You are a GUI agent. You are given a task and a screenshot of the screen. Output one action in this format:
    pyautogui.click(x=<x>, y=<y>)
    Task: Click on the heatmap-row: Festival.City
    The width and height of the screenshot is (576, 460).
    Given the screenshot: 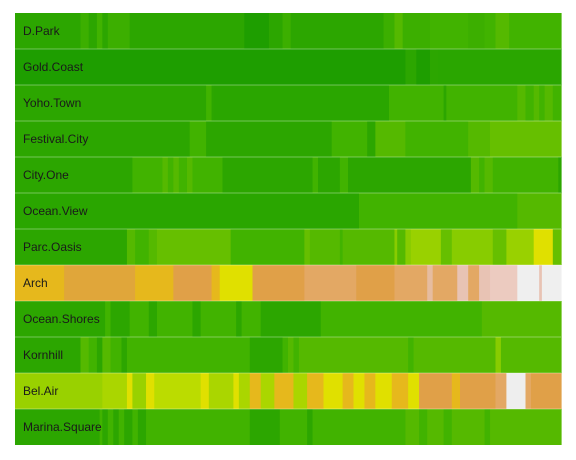 What is the action you would take?
    pyautogui.click(x=288, y=138)
    